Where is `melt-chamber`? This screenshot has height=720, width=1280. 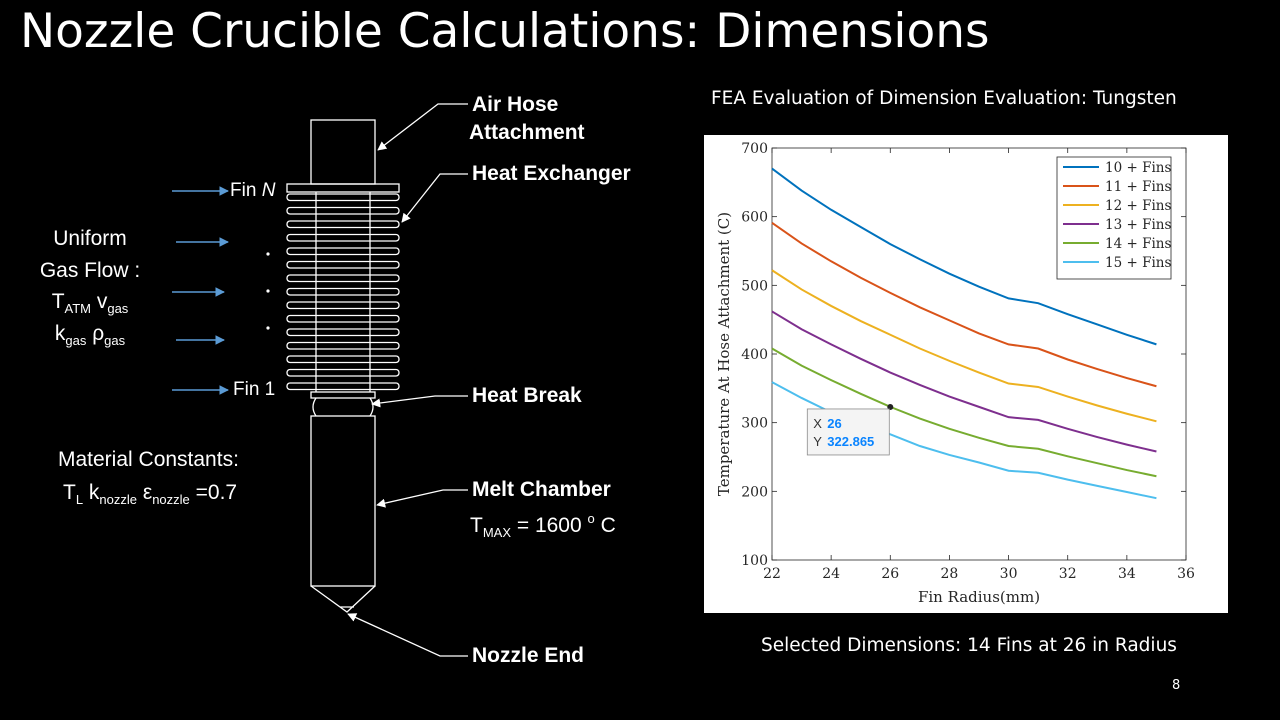 melt-chamber is located at coordinates (343, 501).